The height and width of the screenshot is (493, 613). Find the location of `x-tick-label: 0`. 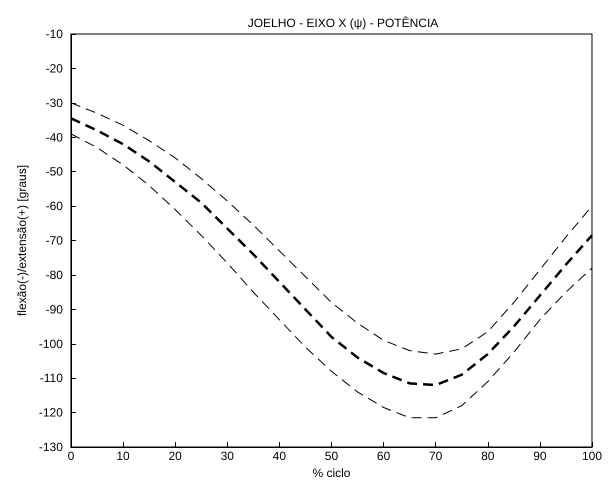

x-tick-label: 0 is located at coordinates (71, 456).